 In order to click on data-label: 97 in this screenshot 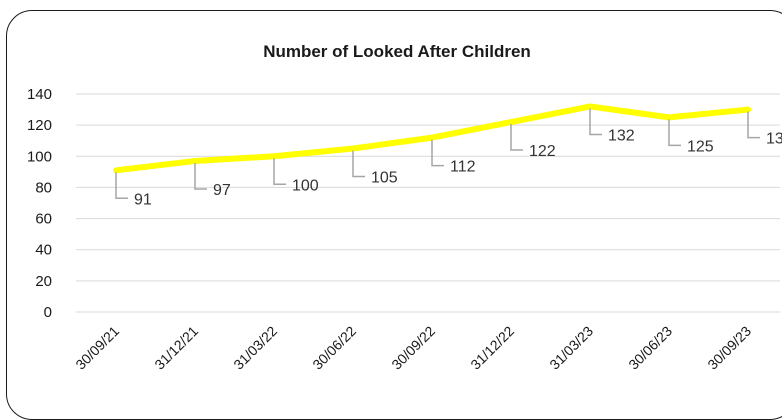, I will do `click(222, 190)`.